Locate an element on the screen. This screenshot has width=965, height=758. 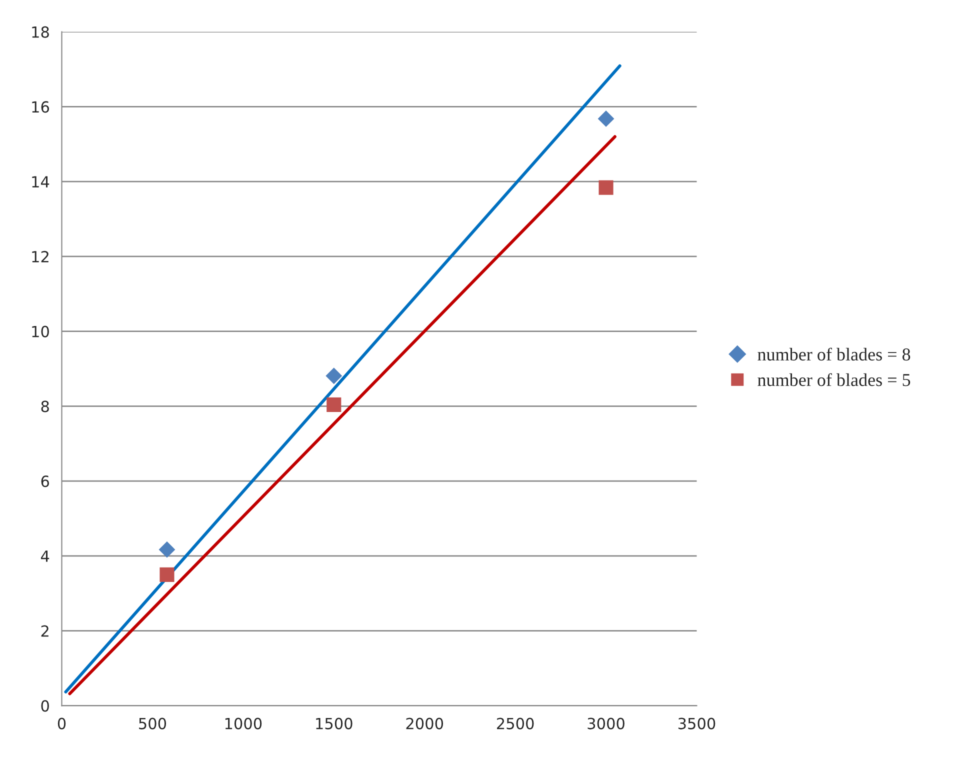
x-tick-label: 500 is located at coordinates (152, 724).